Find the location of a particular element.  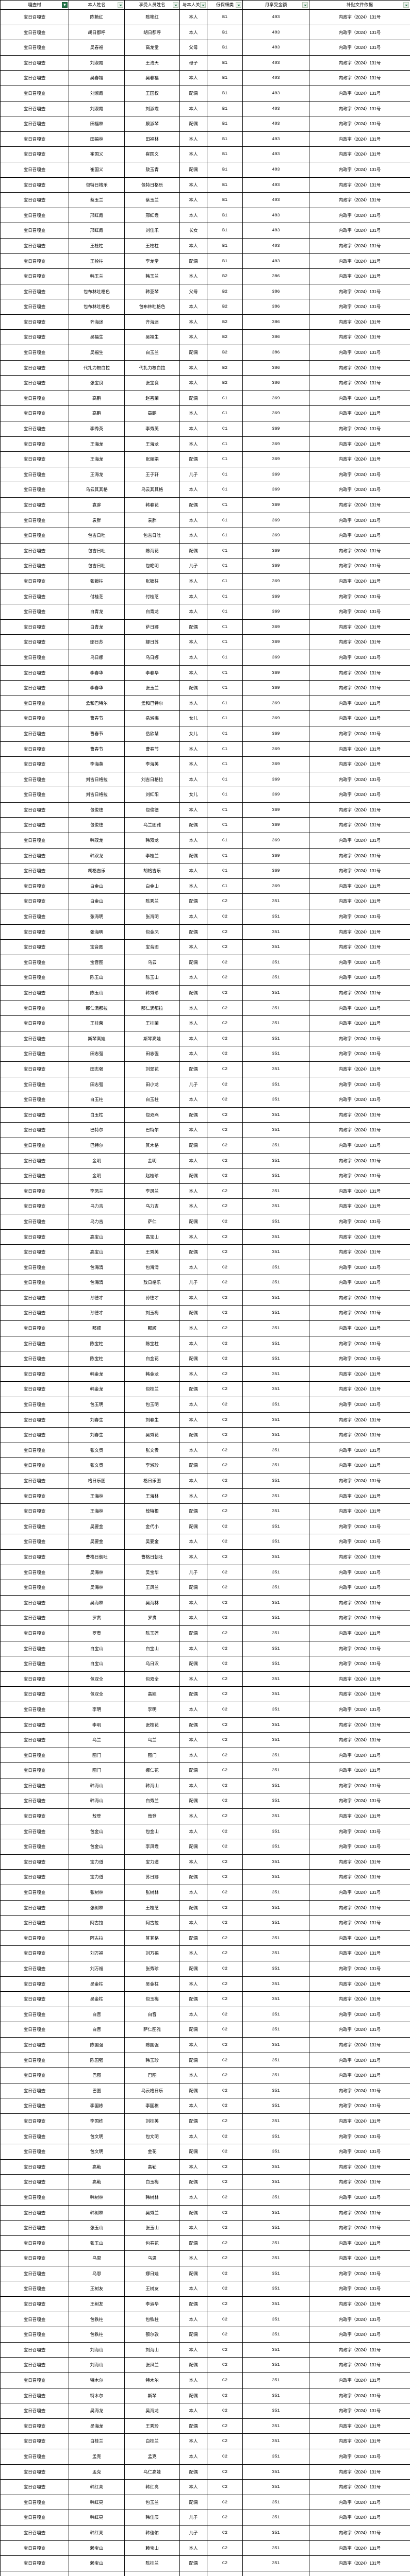

cell-person-name: 王浩天 is located at coordinates (152, 63).